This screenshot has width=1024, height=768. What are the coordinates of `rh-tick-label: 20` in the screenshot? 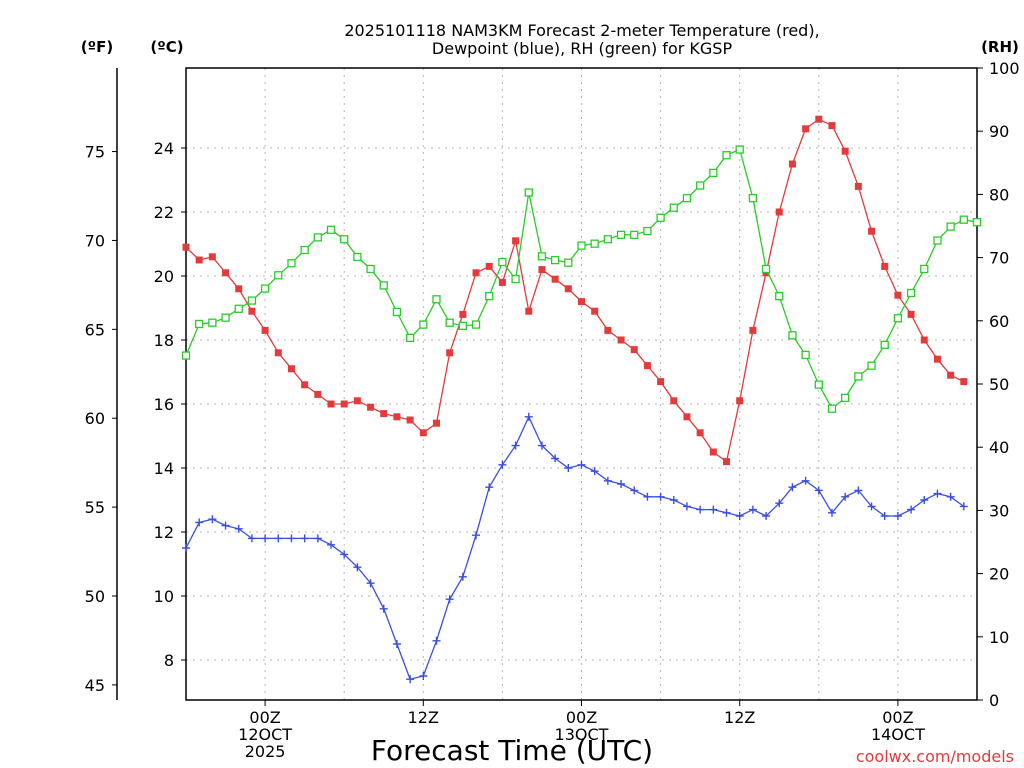 It's located at (999, 574).